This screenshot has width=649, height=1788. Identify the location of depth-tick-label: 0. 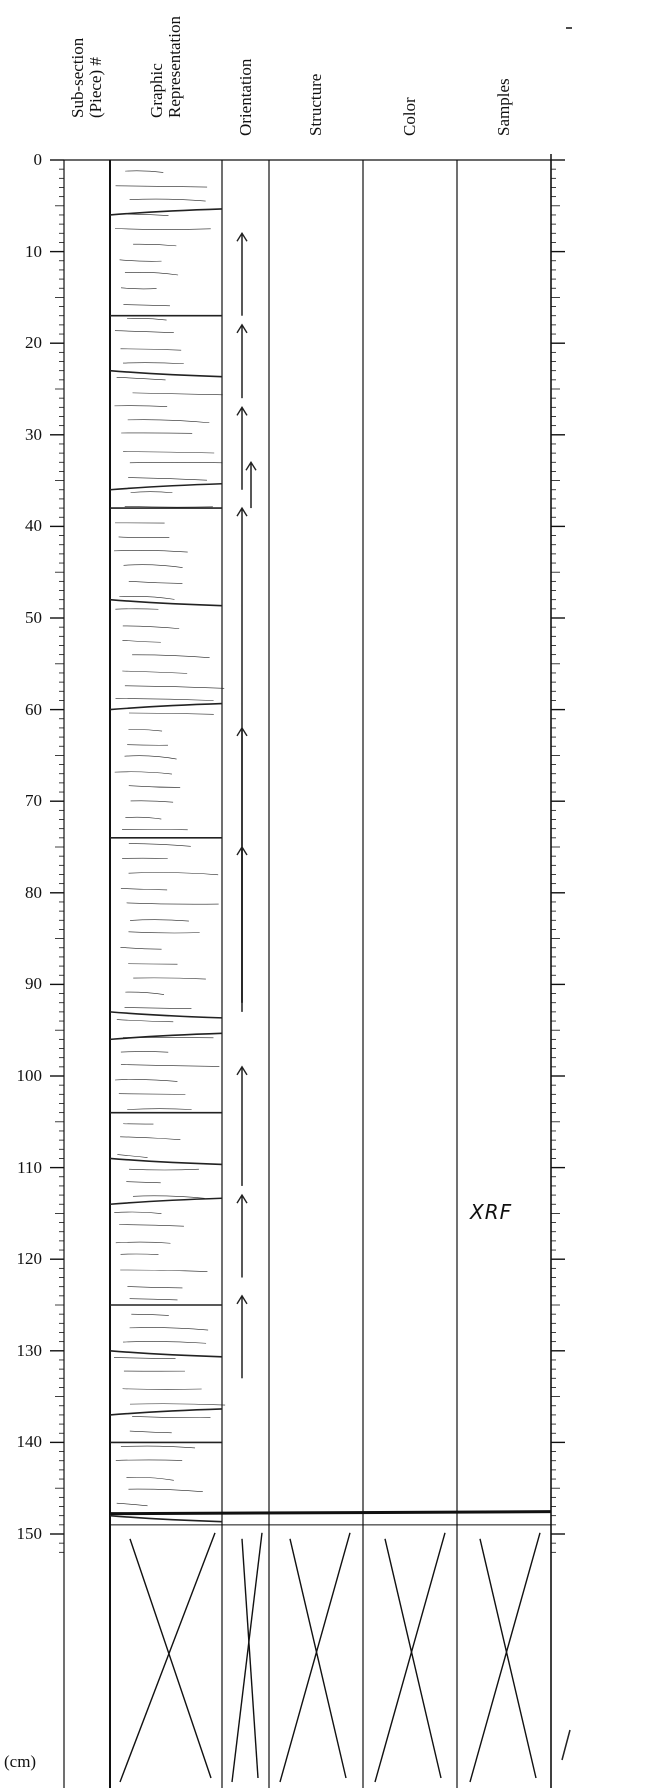
(38, 159).